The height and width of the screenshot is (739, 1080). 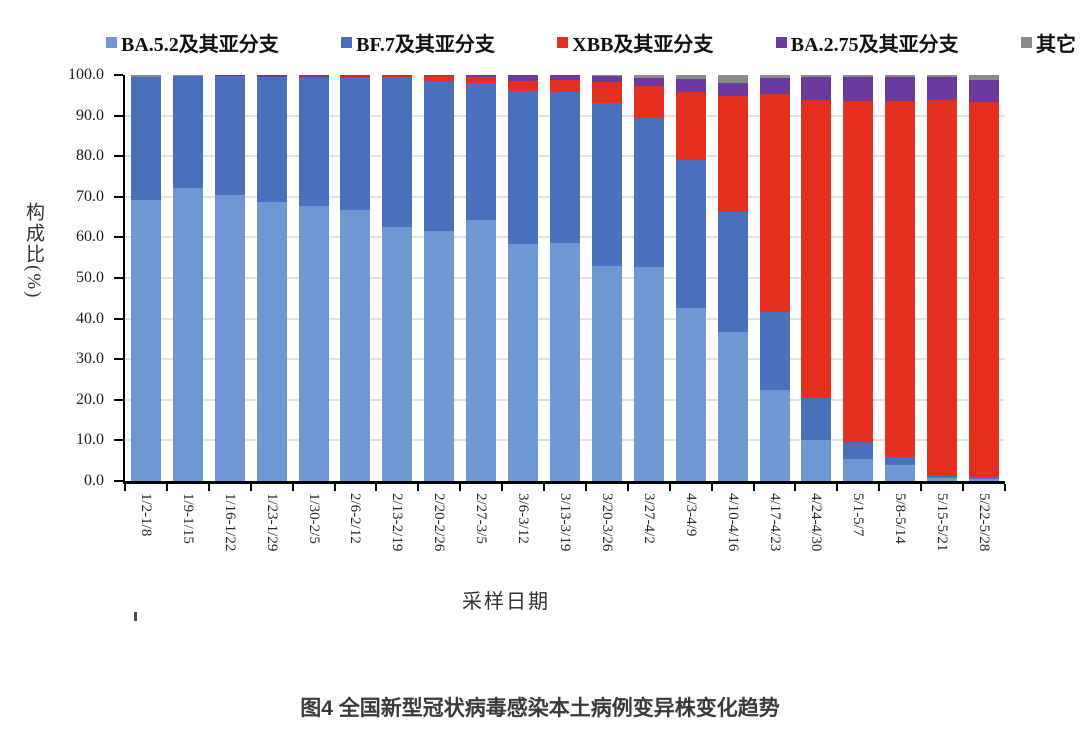 What do you see at coordinates (900, 518) in the screenshot?
I see `x-category-label: 5/8-5/14` at bounding box center [900, 518].